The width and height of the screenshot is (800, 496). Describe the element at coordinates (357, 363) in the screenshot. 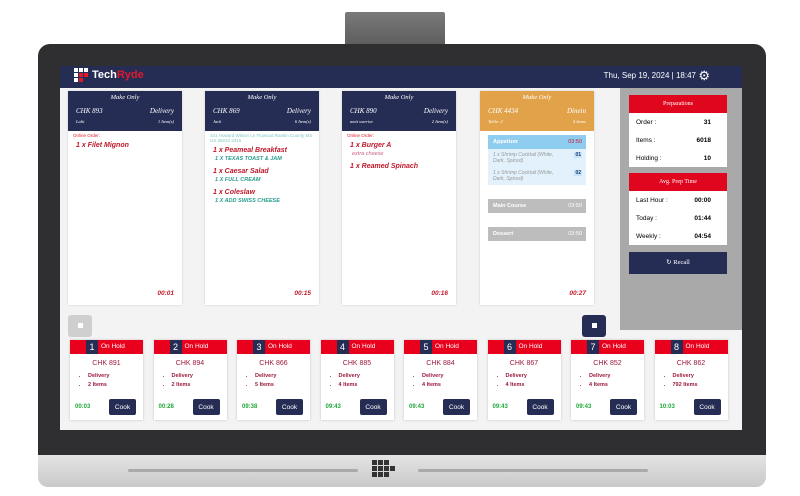

I see `hold-check: CHK 885` at that location.